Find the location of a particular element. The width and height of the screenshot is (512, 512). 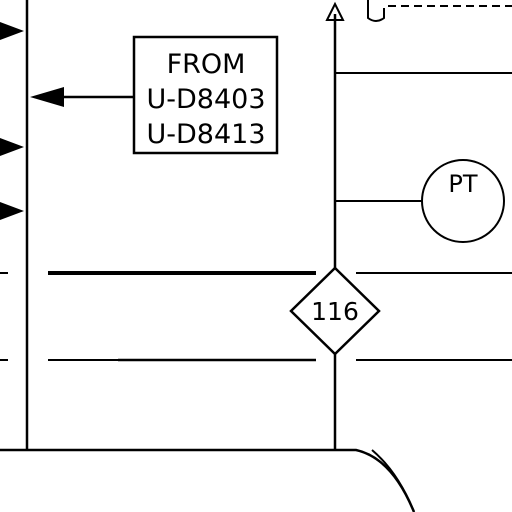

pt-instrument-tag: PT is located at coordinates (462, 184).